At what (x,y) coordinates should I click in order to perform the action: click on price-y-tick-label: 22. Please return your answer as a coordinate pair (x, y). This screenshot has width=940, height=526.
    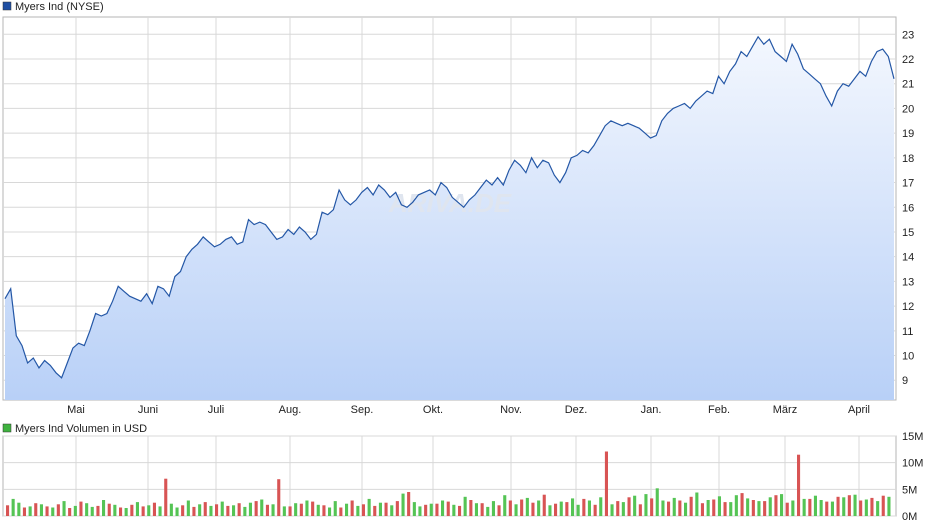
    Looking at the image, I should click on (908, 60).